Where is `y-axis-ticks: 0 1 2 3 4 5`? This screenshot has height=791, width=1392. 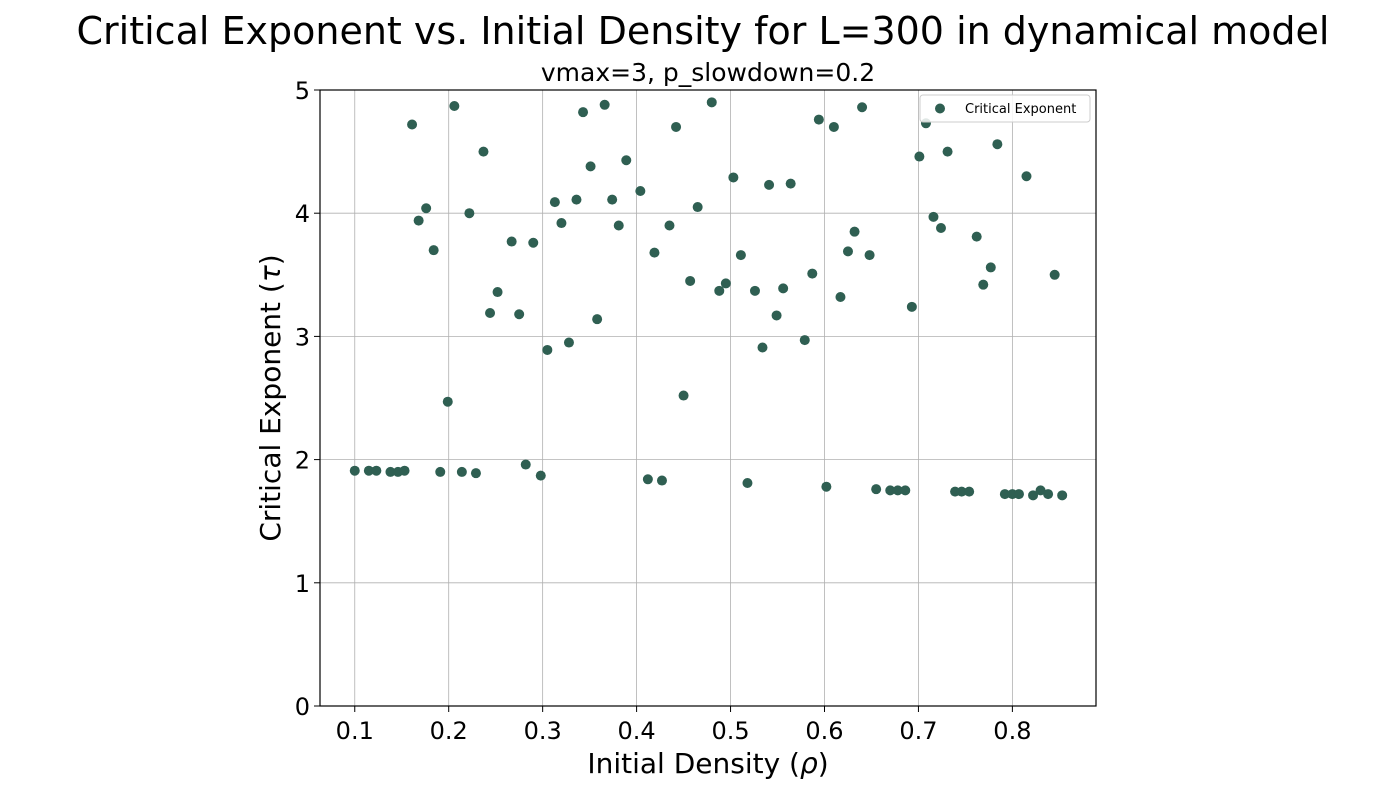
y-axis-ticks: 0 1 2 3 4 5 is located at coordinates (307, 399).